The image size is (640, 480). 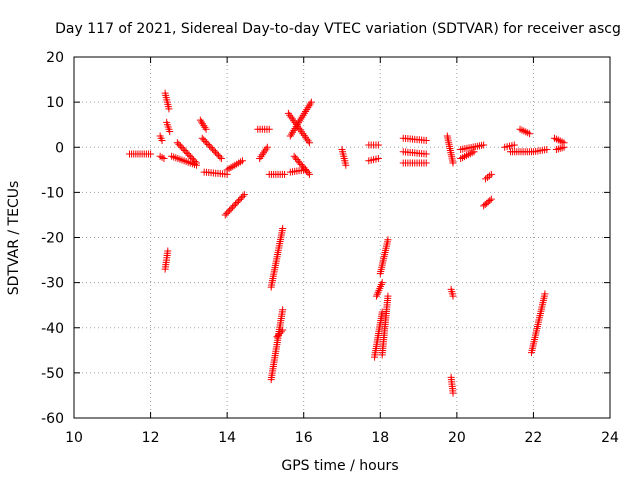 What do you see at coordinates (534, 438) in the screenshot?
I see `x-tick-label: 22` at bounding box center [534, 438].